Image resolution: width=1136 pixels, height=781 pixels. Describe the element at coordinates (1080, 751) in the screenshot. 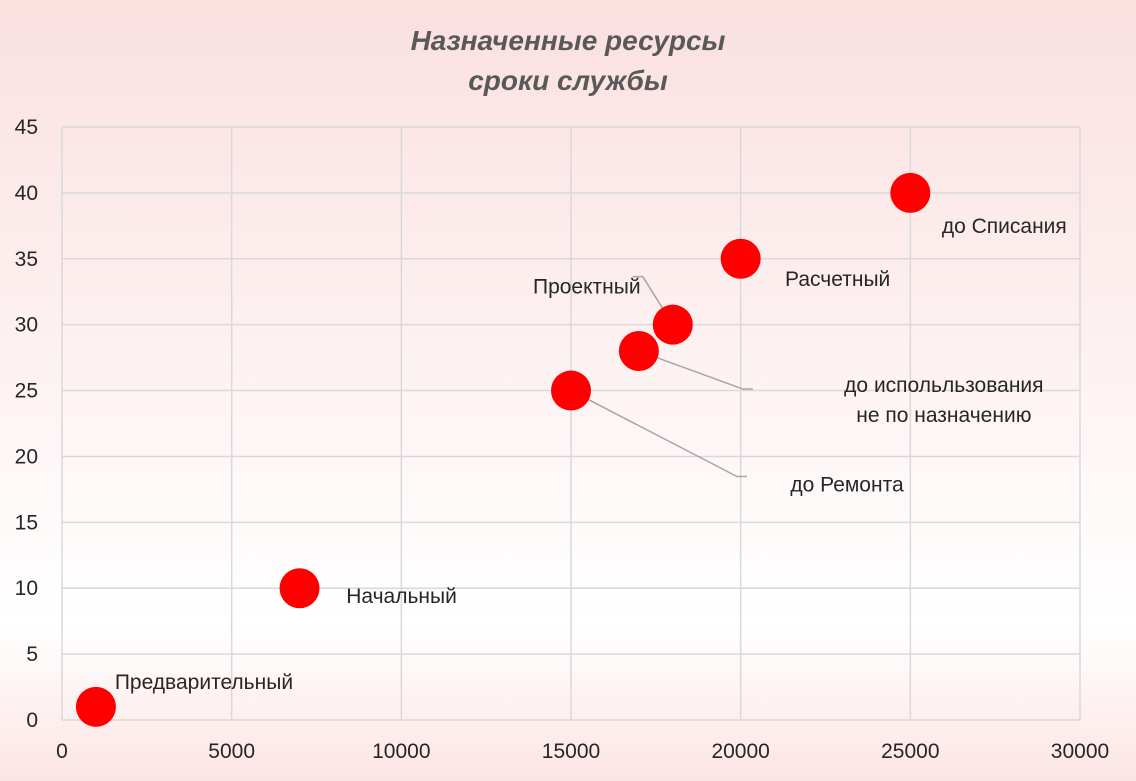

I see `x-tick-label: 30000` at that location.